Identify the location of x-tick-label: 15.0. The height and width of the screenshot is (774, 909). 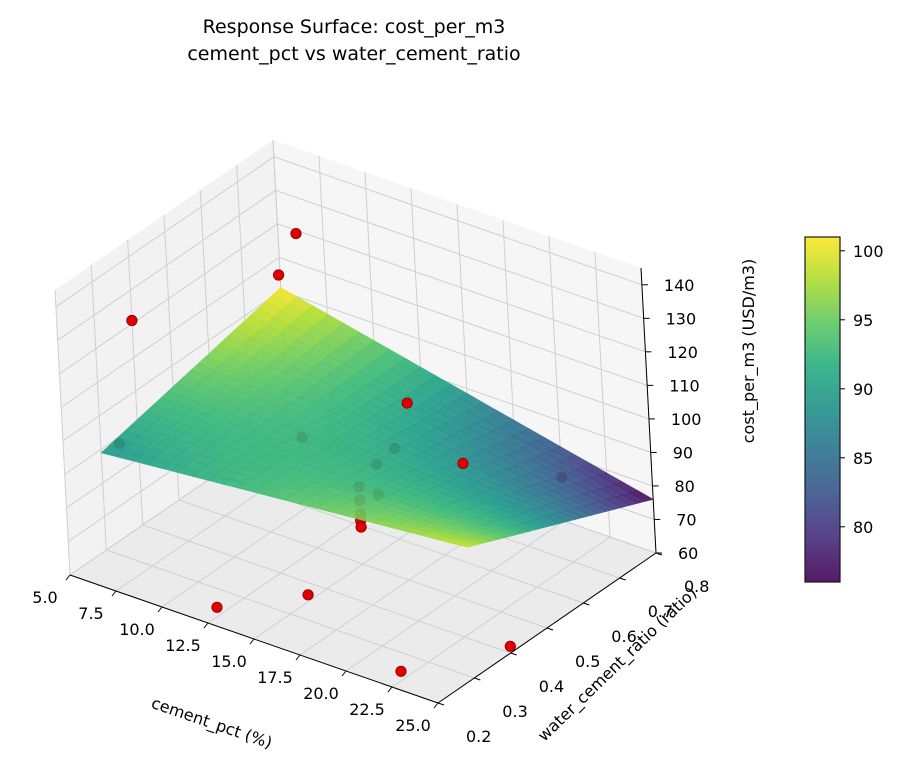
(229, 661).